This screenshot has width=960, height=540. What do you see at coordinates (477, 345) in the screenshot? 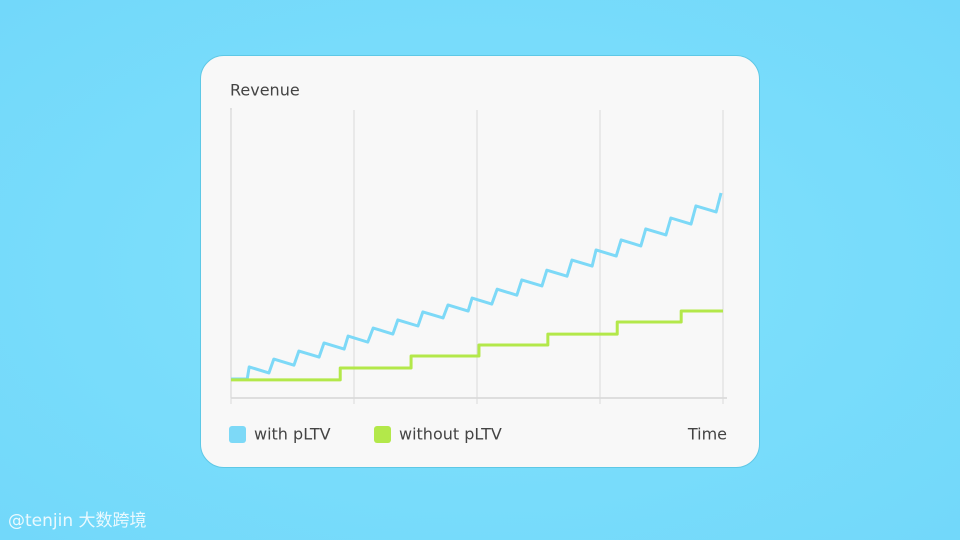
I see `series-line` at bounding box center [477, 345].